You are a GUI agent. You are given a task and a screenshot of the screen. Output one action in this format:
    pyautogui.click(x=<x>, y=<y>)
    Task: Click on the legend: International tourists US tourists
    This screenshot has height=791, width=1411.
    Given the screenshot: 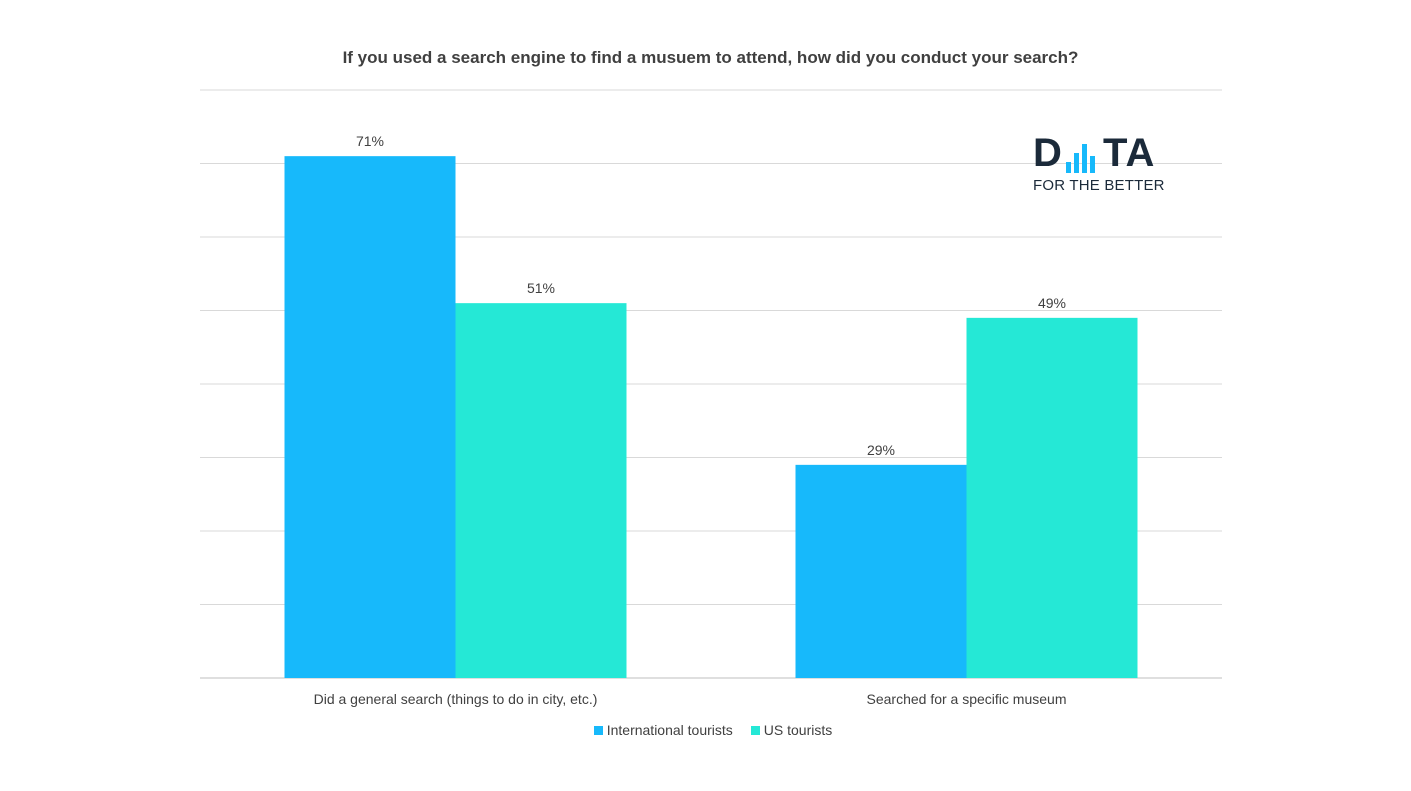 What is the action you would take?
    pyautogui.click(x=705, y=730)
    